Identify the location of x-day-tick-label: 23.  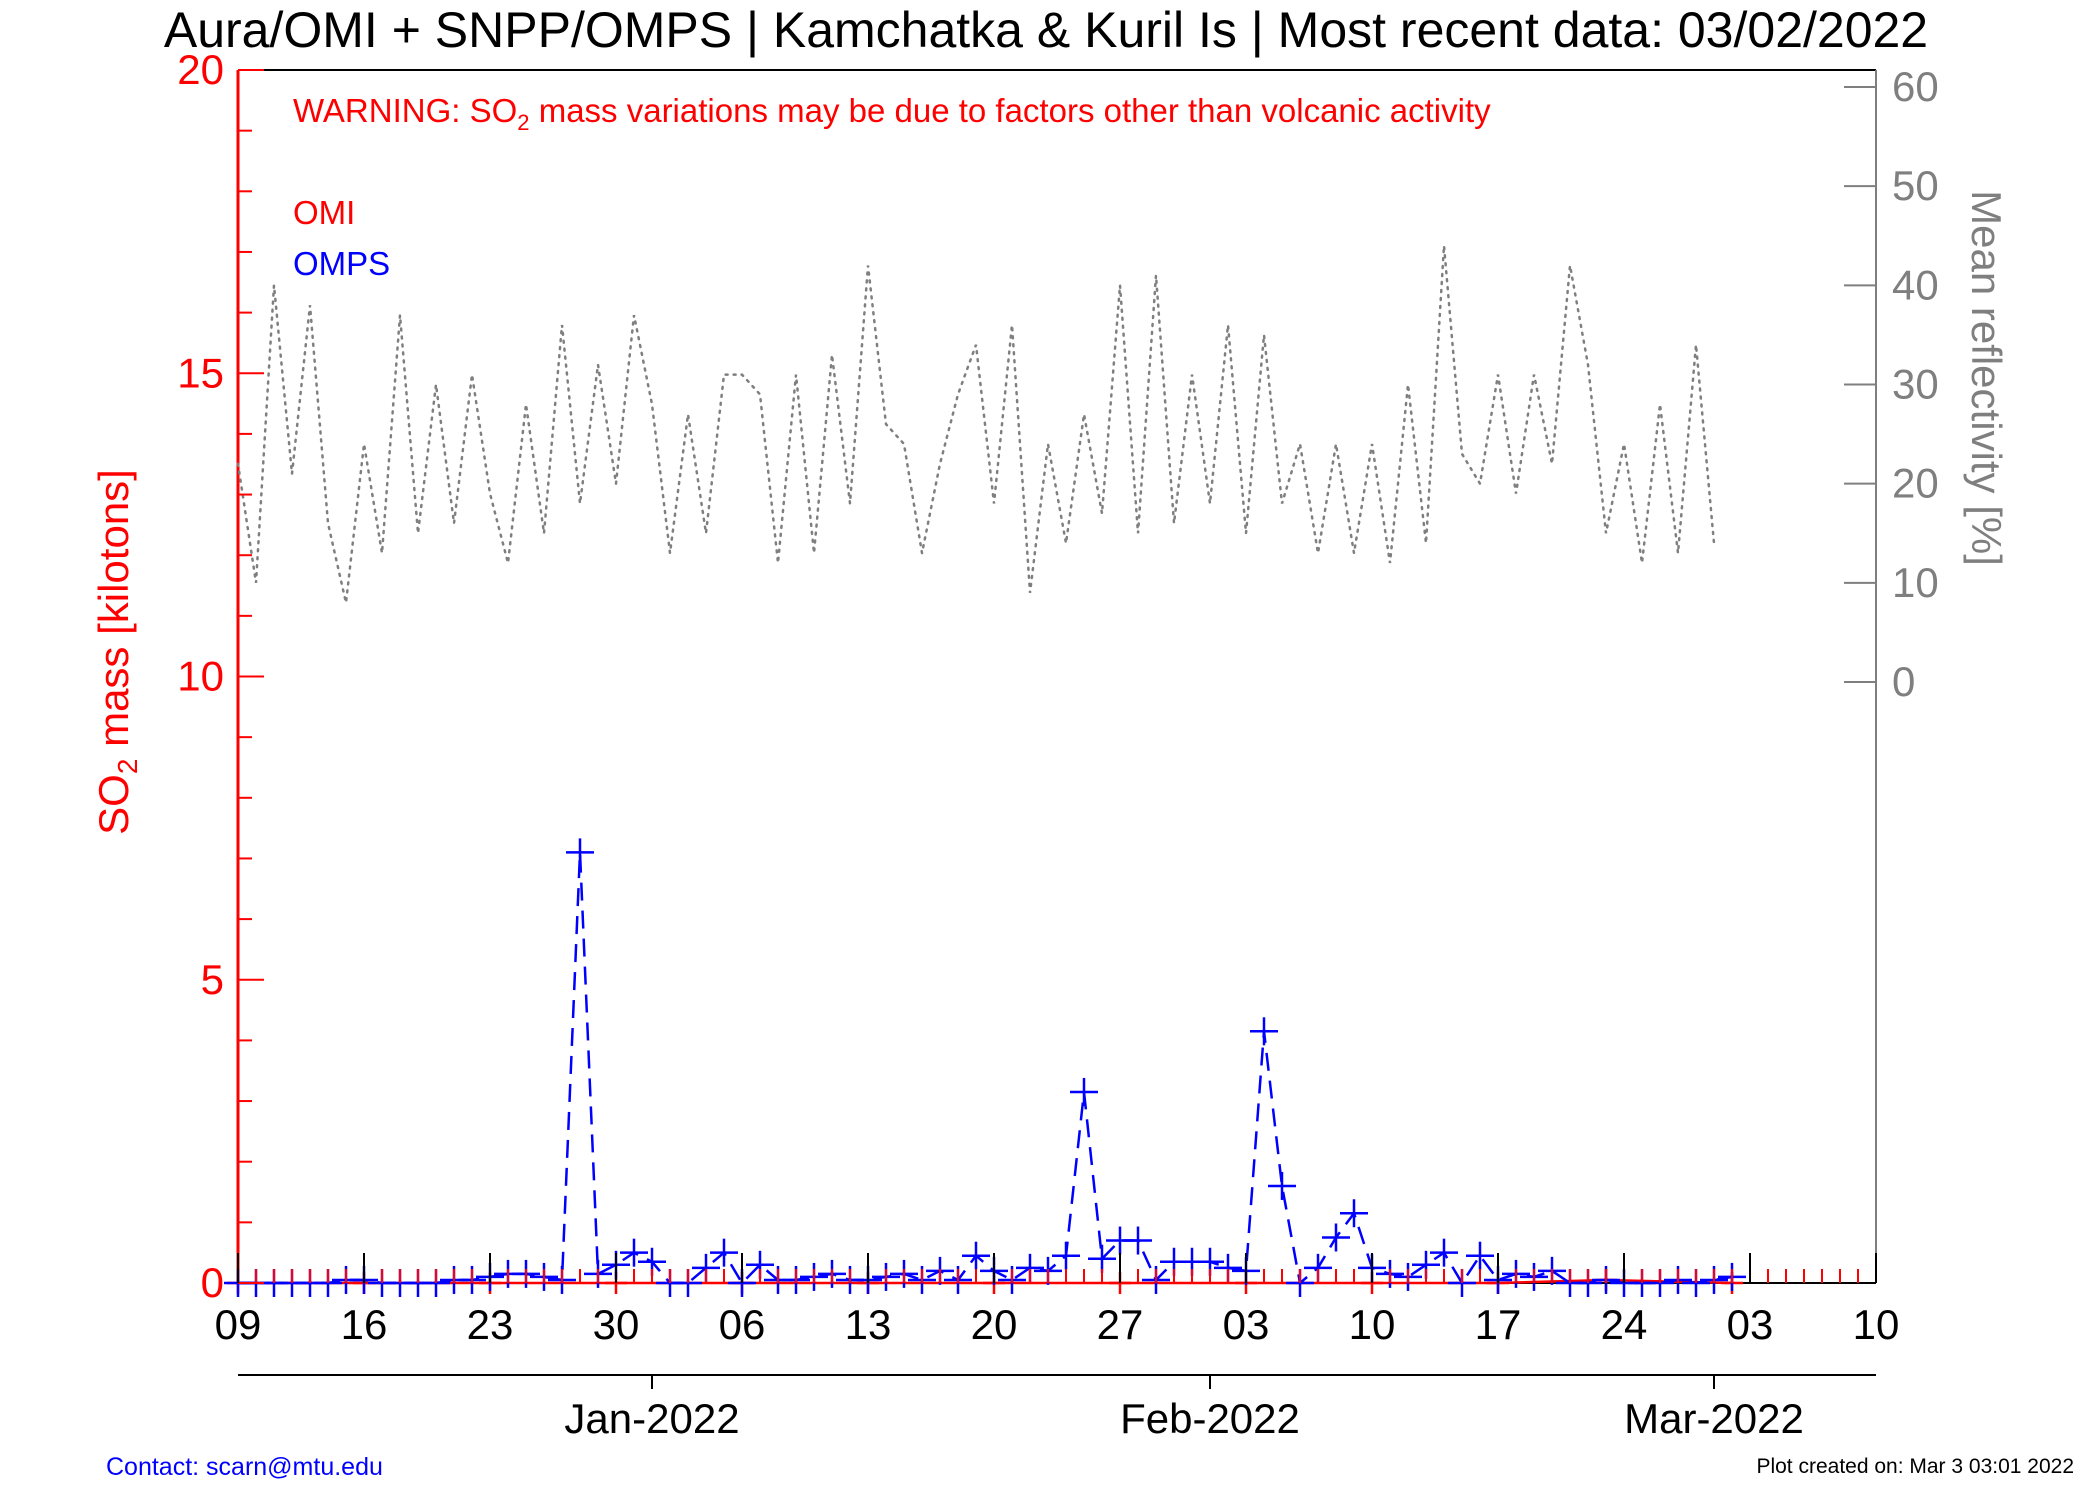
(490, 1324).